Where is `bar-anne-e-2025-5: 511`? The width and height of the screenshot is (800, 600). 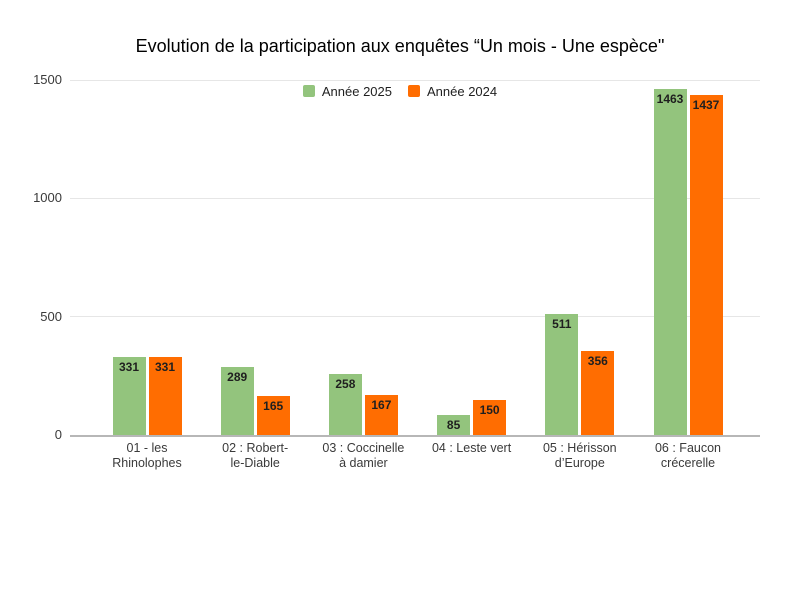
bar-anne-e-2025-5: 511 is located at coordinates (562, 374).